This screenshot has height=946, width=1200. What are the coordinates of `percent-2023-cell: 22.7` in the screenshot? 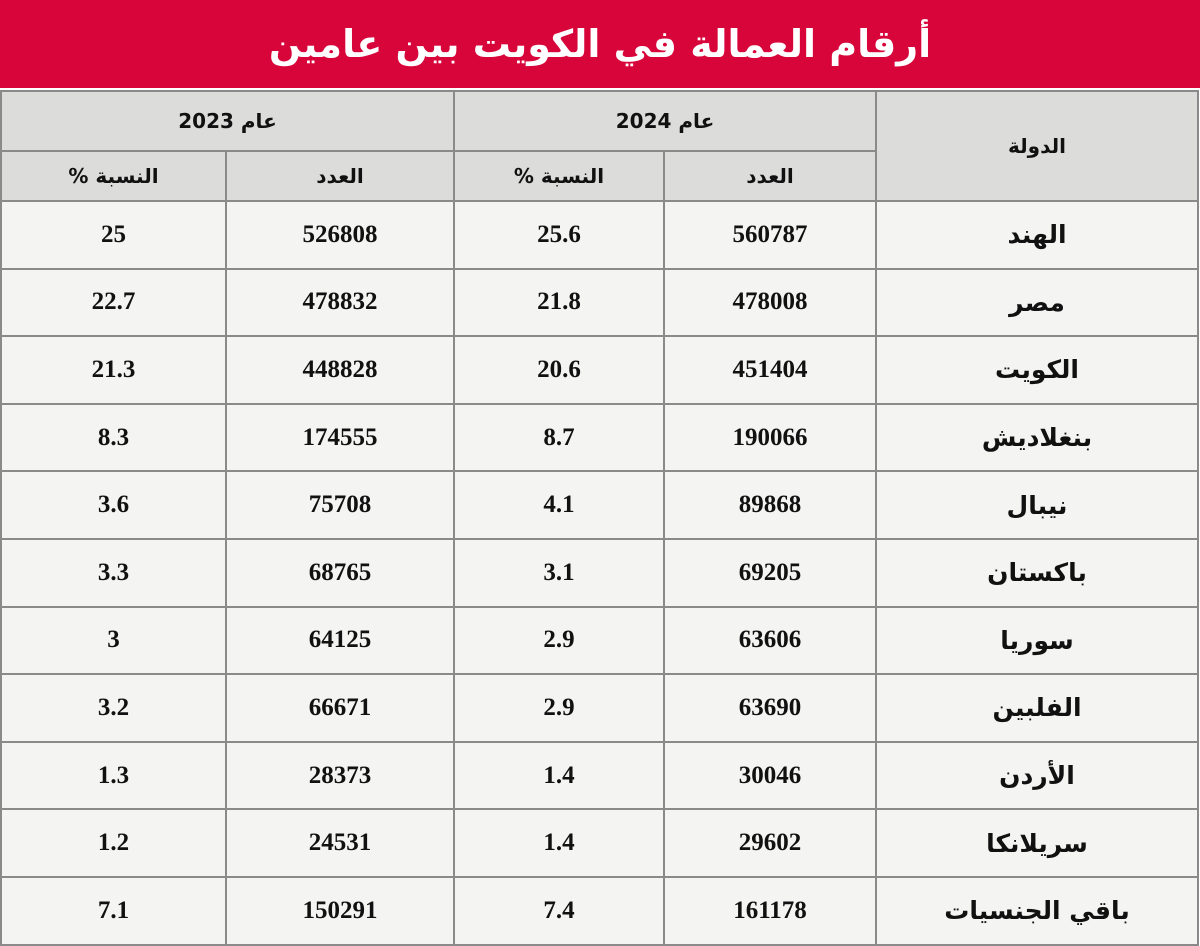 It's located at (113, 302).